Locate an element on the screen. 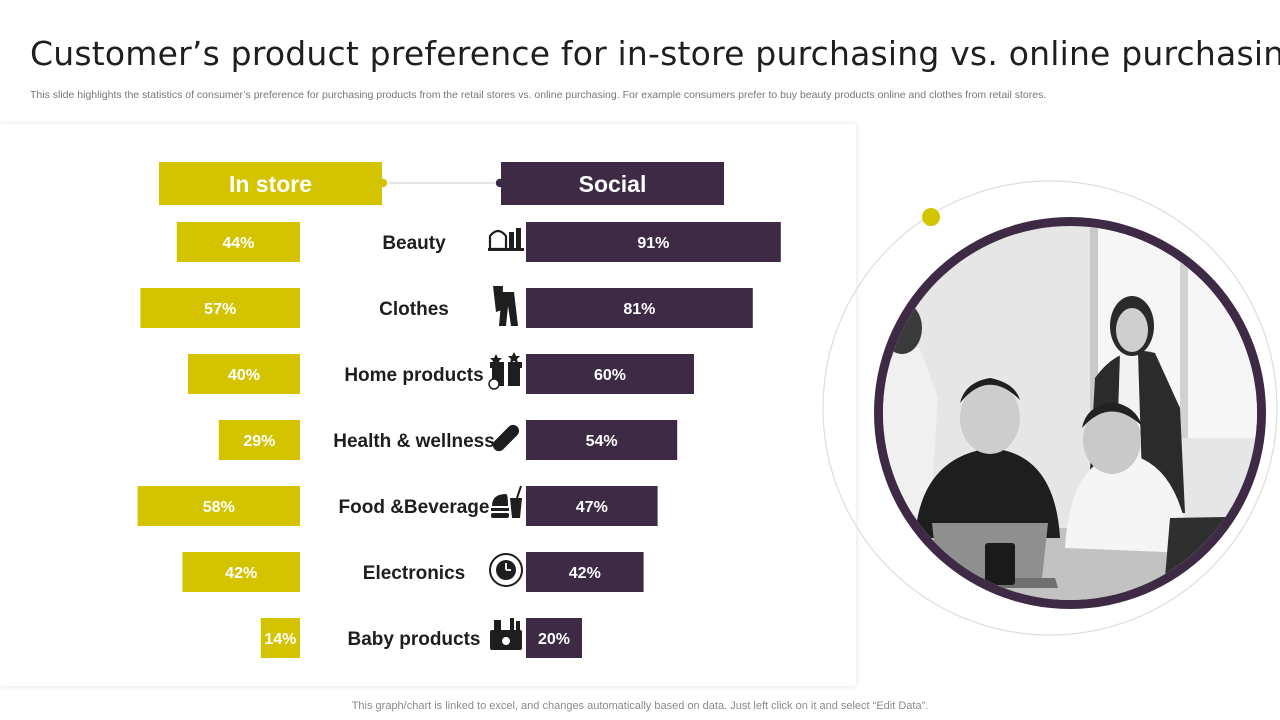 Image resolution: width=1280 pixels, height=720 pixels. clock-icon is located at coordinates (506, 570).